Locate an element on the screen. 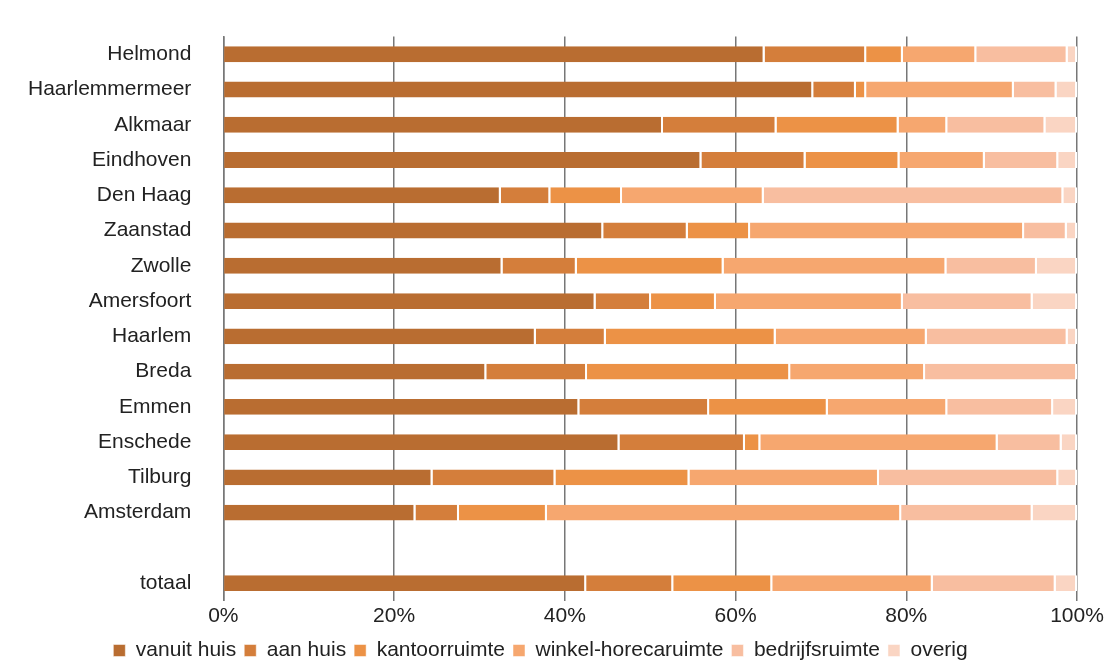 The width and height of the screenshot is (1107, 671). y-tick-label: Alkmaar is located at coordinates (153, 123).